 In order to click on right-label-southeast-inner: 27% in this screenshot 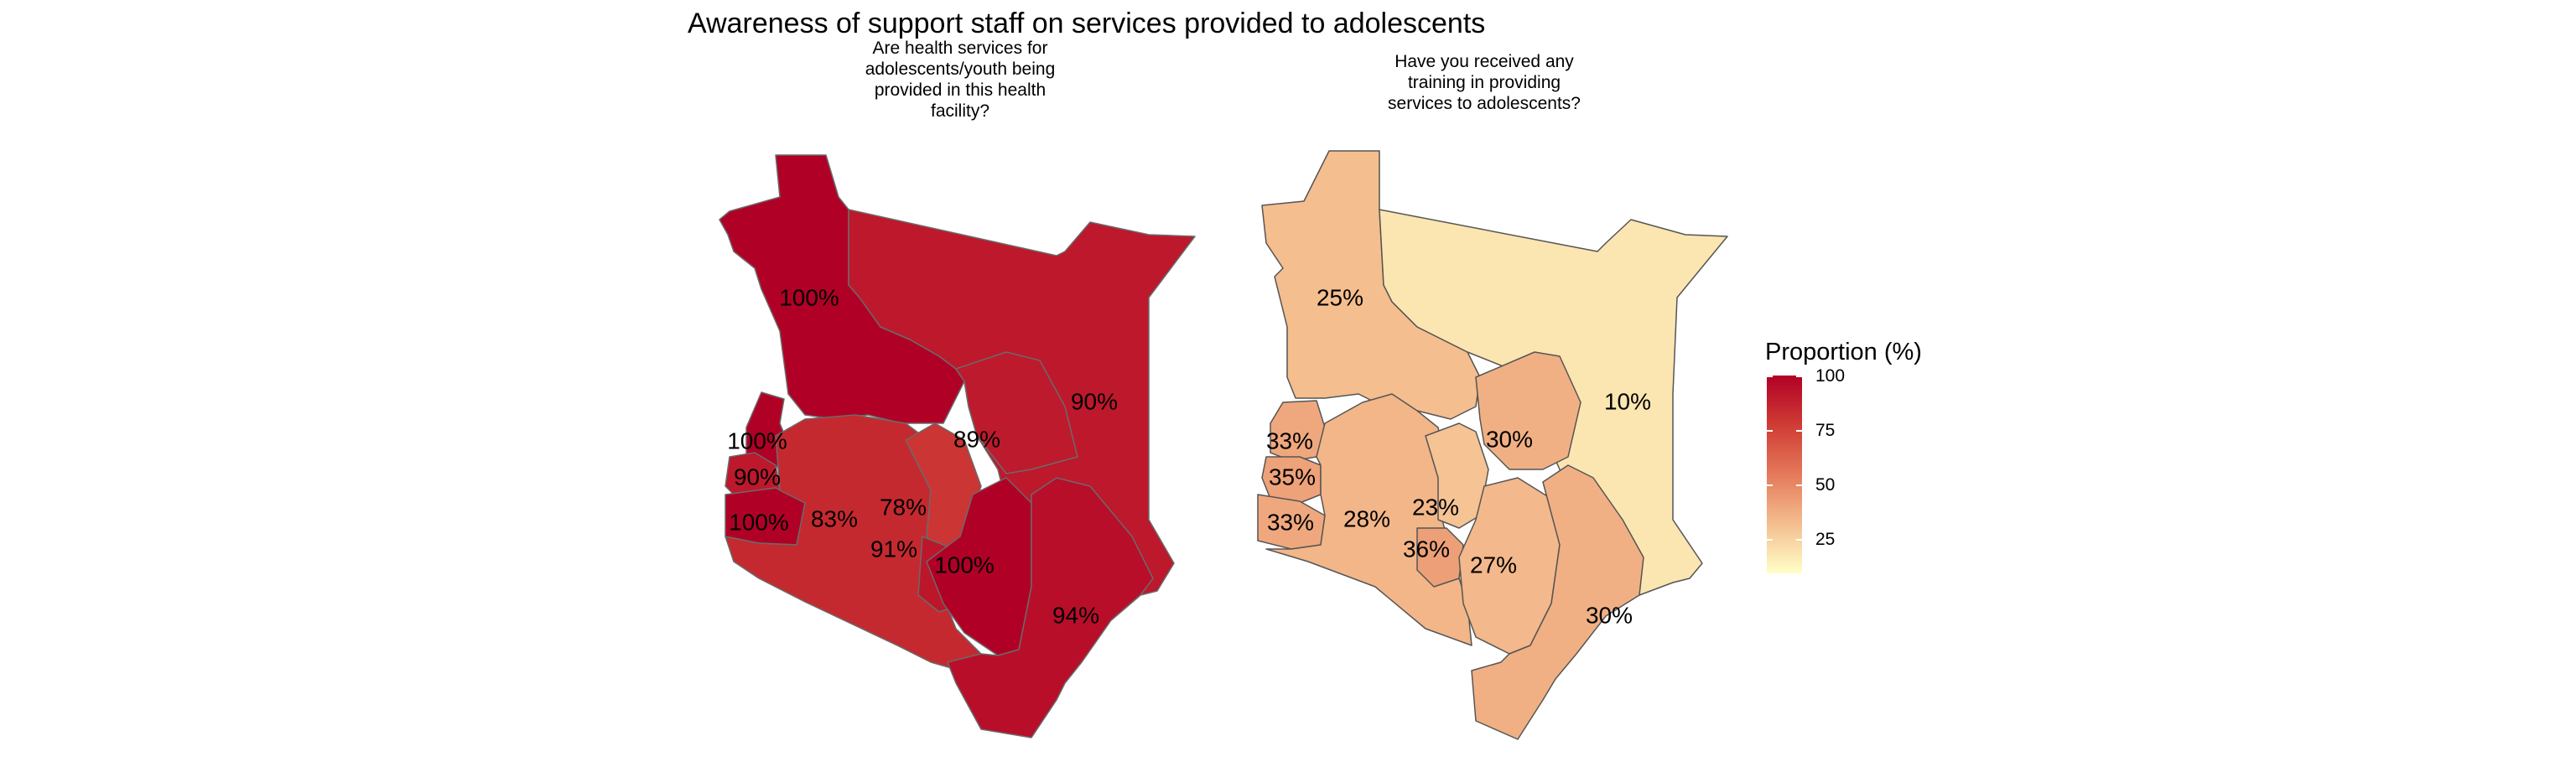, I will do `click(1493, 565)`.